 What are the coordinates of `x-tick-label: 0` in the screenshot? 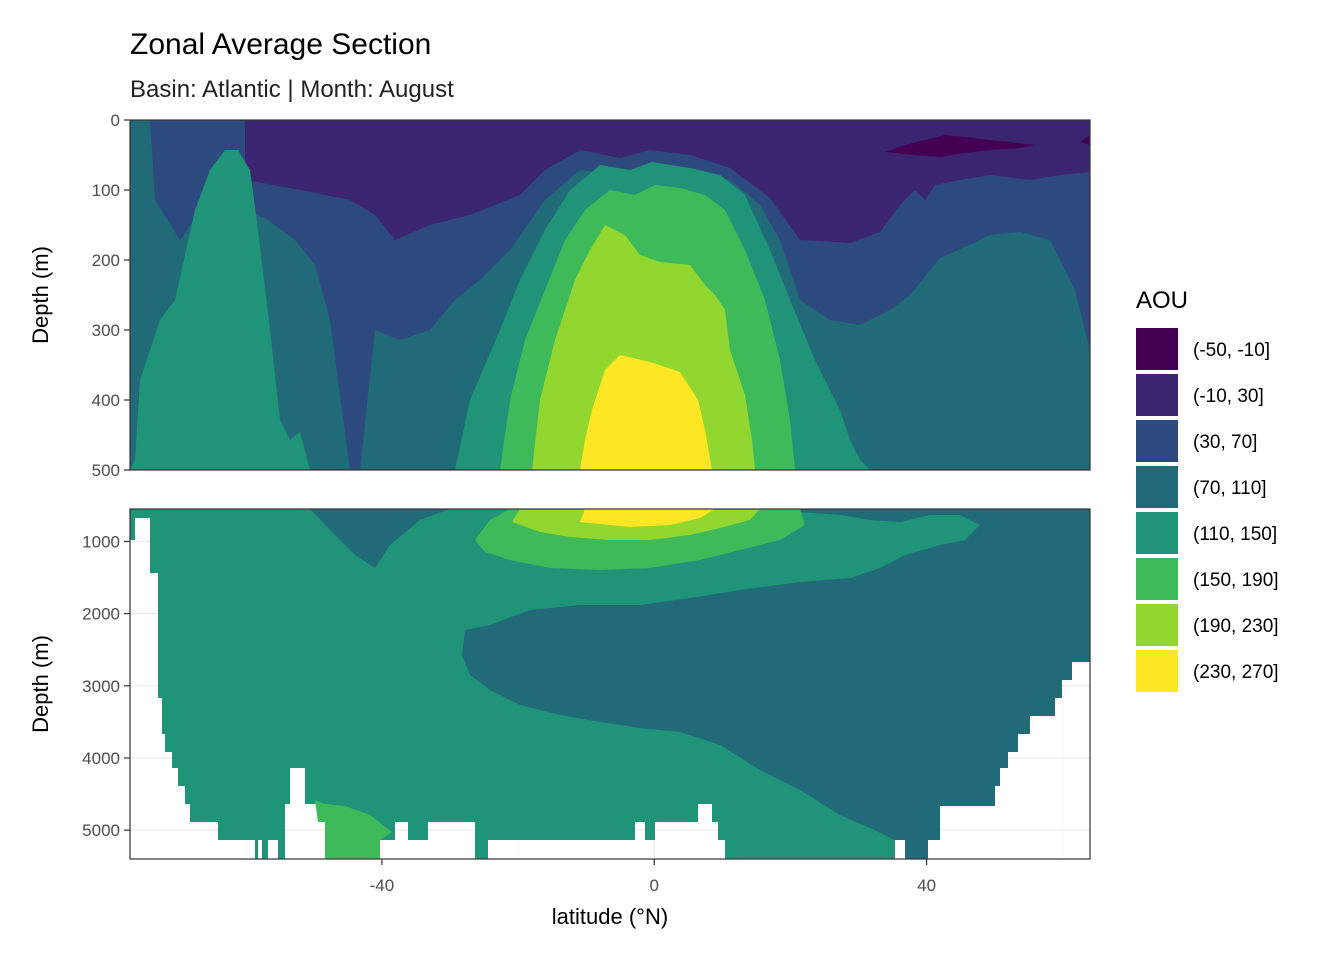 It's located at (654, 885).